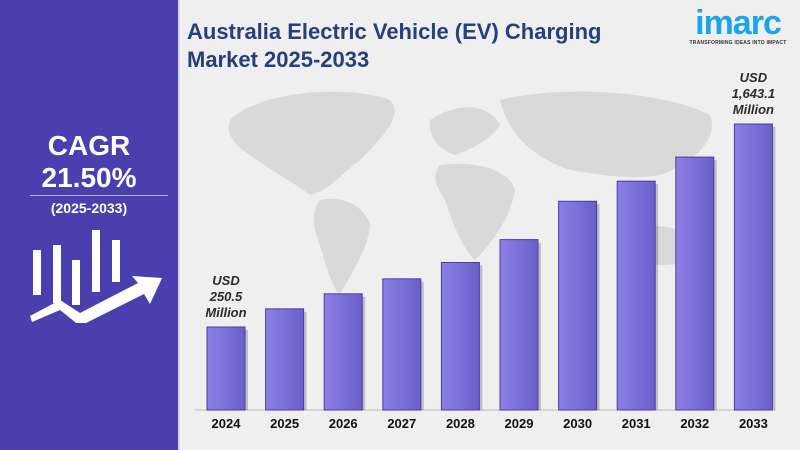 This screenshot has height=450, width=800. I want to click on x-tick-label: 2028, so click(460, 423).